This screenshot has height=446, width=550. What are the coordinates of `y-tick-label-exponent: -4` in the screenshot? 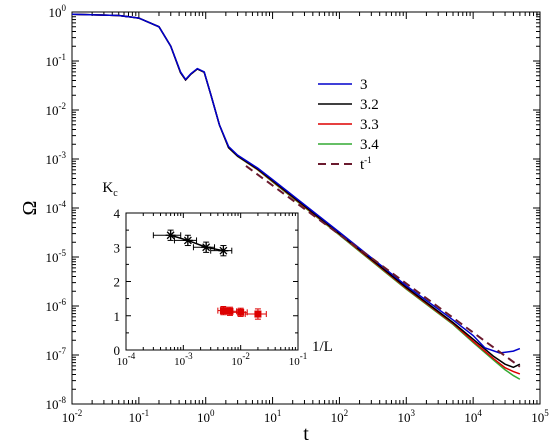 It's located at (63, 204).